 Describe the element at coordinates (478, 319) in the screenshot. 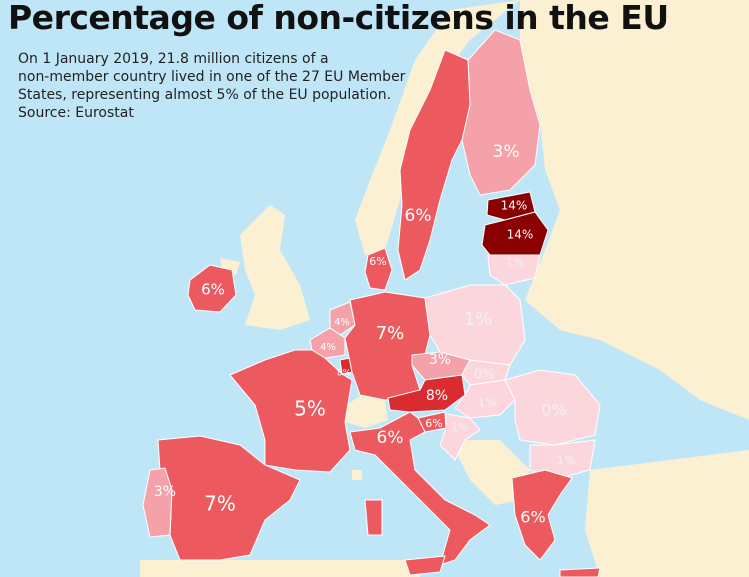

I see `value-label-poland: 1%` at that location.